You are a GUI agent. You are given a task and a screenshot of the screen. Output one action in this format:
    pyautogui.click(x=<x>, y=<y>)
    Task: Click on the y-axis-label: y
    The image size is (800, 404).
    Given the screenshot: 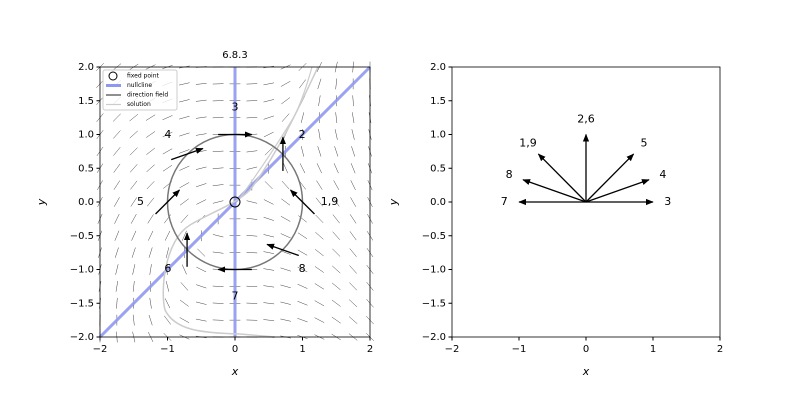 What is the action you would take?
    pyautogui.click(x=41, y=202)
    